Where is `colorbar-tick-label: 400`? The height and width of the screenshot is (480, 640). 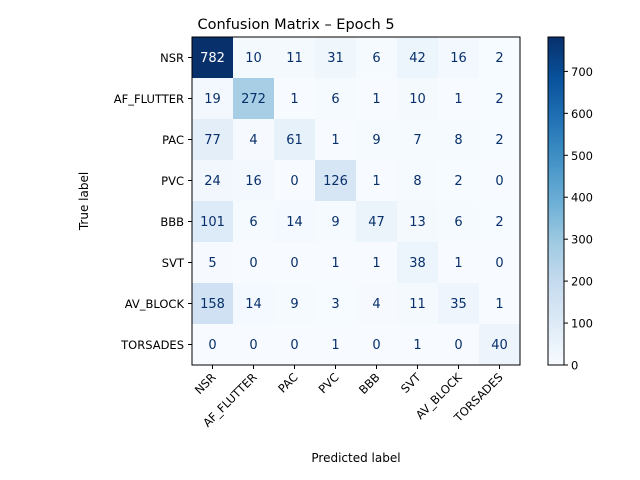
colorbar-tick-label: 400 is located at coordinates (582, 198).